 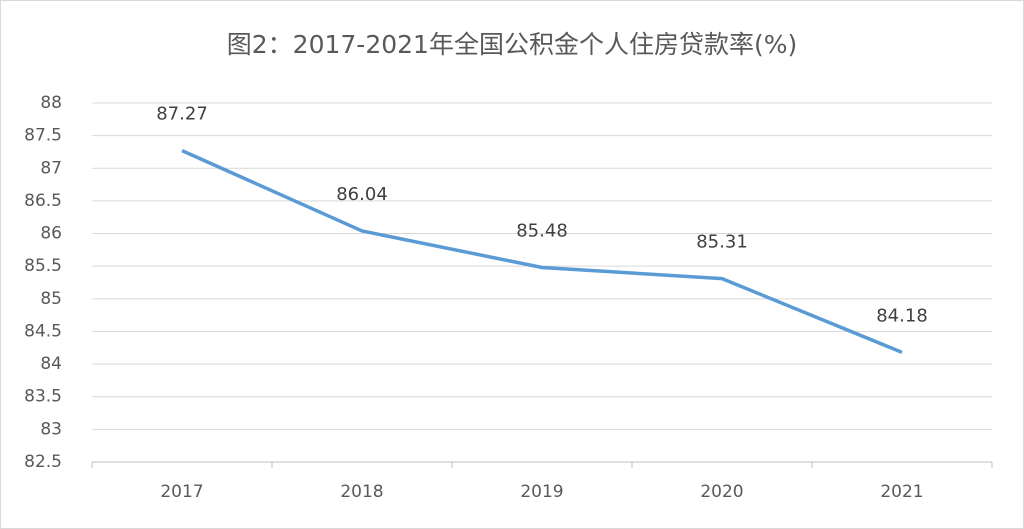 What do you see at coordinates (51, 234) in the screenshot?
I see `y-tick-label: 86` at bounding box center [51, 234].